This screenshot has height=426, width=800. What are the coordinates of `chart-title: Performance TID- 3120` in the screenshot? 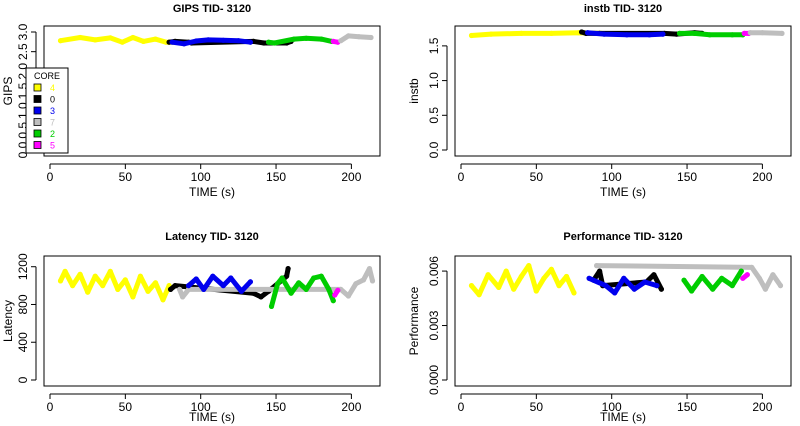 It's located at (622, 237).